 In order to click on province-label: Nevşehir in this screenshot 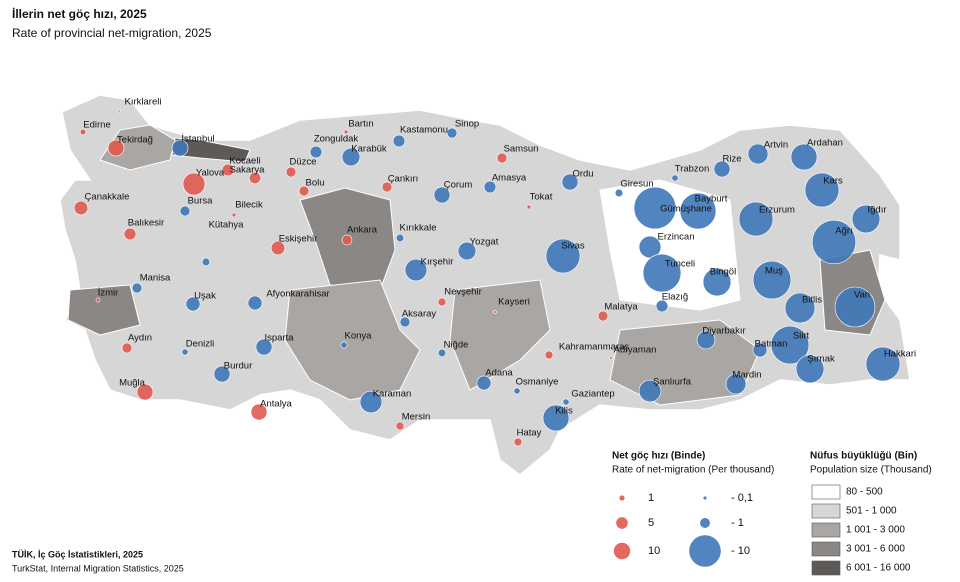, I will do `click(463, 292)`.